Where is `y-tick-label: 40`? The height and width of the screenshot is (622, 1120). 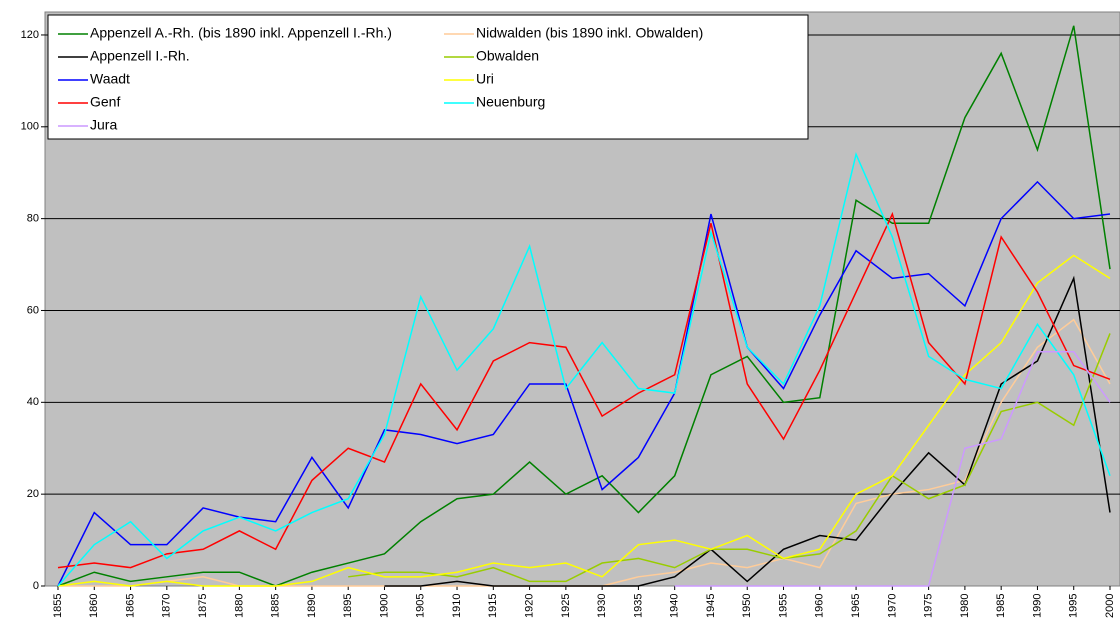
y-tick-label: 40 is located at coordinates (33, 402).